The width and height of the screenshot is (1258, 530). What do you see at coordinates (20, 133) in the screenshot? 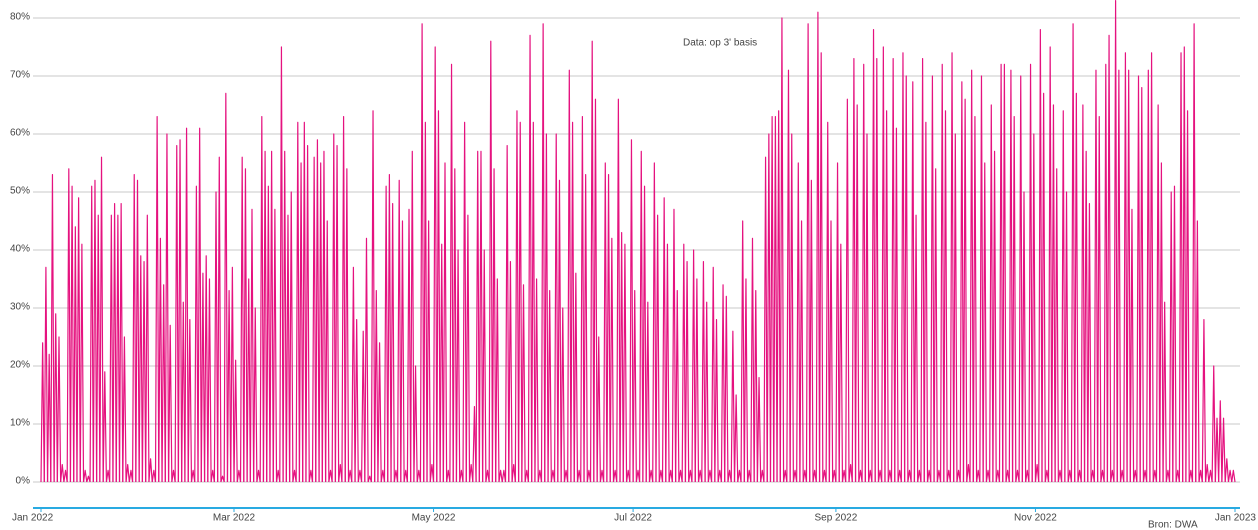
I see `y-tick-label: 60%` at bounding box center [20, 133].